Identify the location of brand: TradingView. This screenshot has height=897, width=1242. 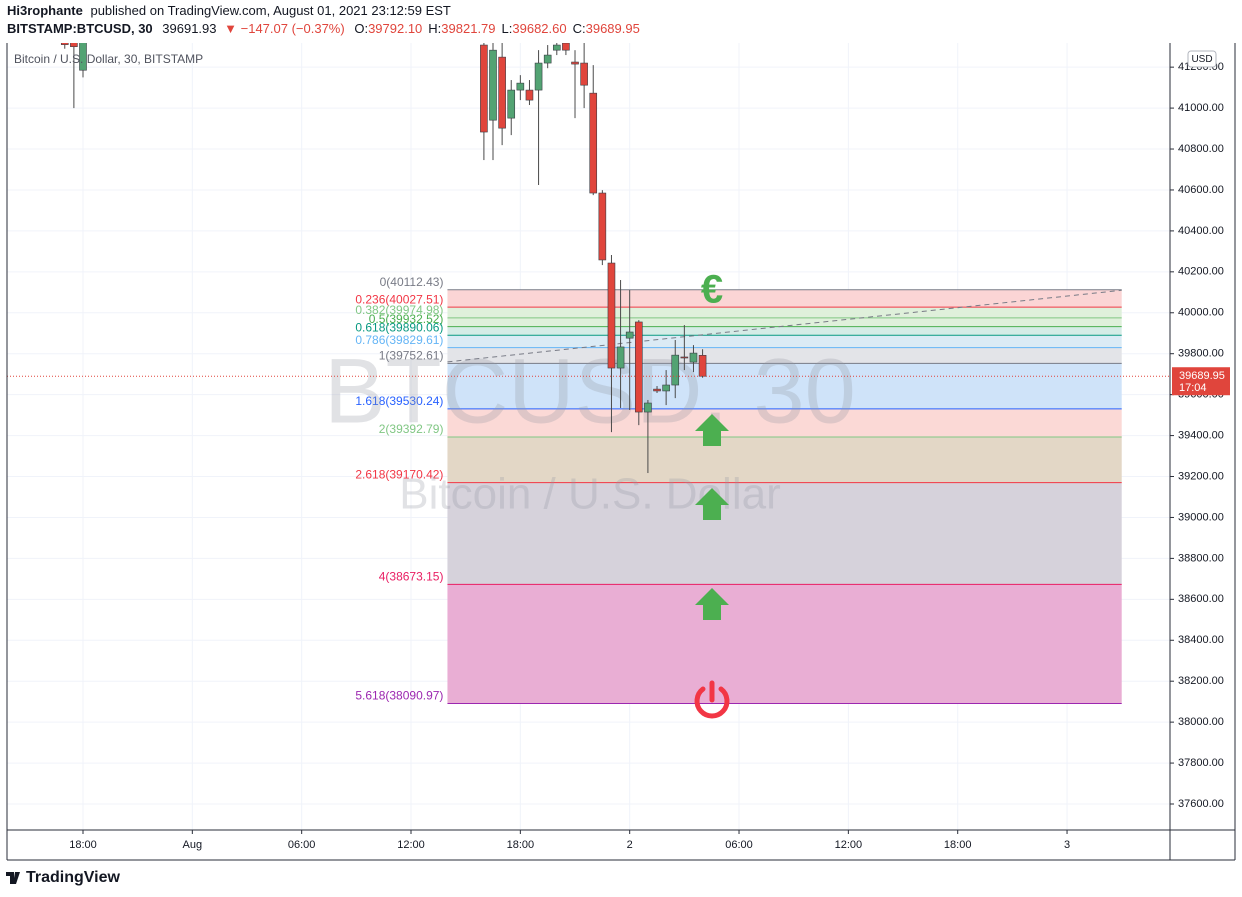
(73, 877).